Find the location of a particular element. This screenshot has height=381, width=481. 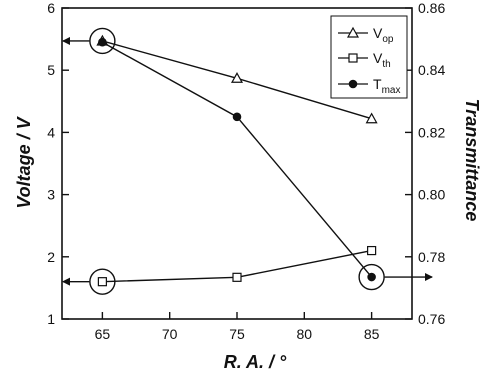

y-left-tick-label: 3 is located at coordinates (51, 195).